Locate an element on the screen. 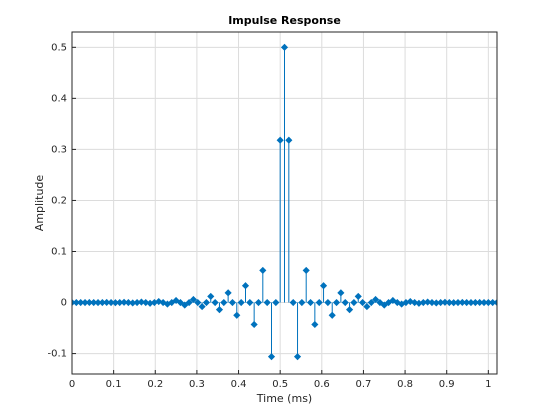 This screenshot has height=420, width=560. x-tick-label: 0.7 is located at coordinates (363, 384).